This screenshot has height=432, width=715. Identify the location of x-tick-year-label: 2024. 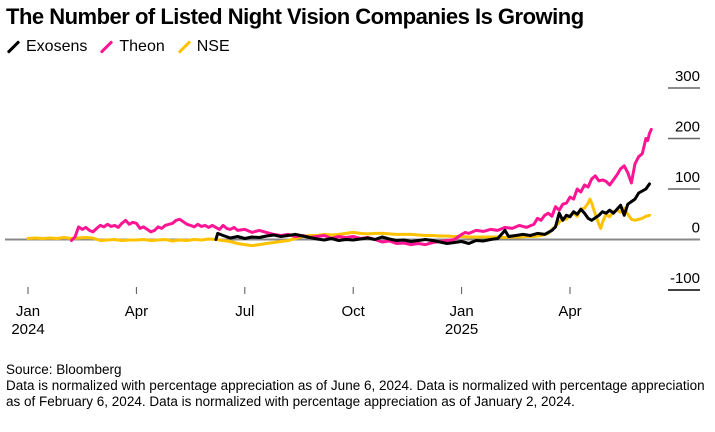
(27, 329).